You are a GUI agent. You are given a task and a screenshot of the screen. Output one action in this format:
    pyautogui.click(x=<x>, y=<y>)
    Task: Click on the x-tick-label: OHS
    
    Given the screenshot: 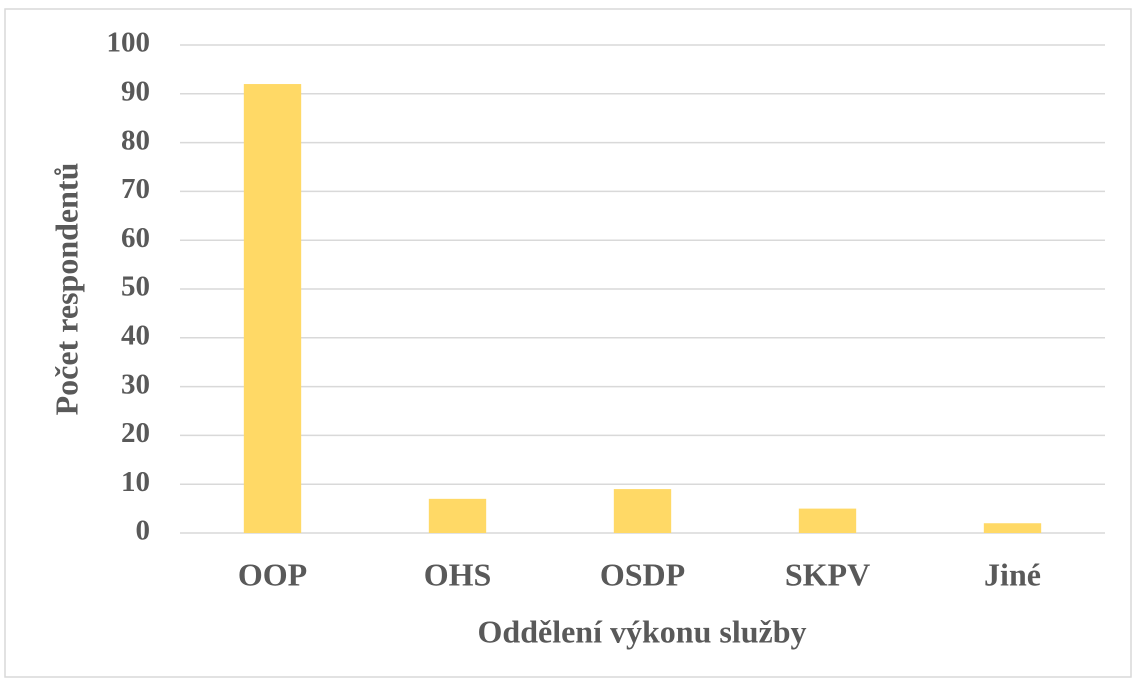 What is the action you would take?
    pyautogui.click(x=458, y=574)
    